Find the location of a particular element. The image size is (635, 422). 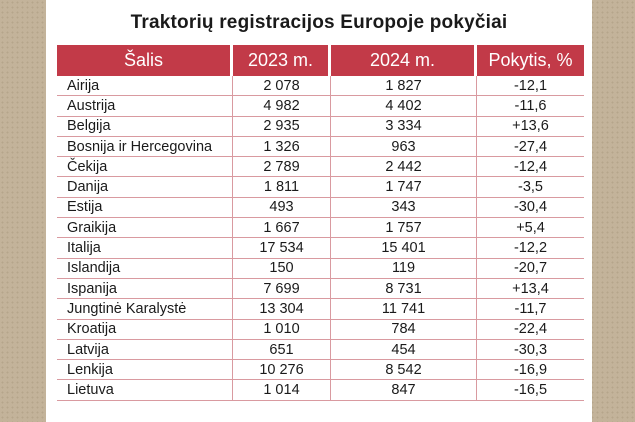

change-cell: -11,7 is located at coordinates (530, 308).